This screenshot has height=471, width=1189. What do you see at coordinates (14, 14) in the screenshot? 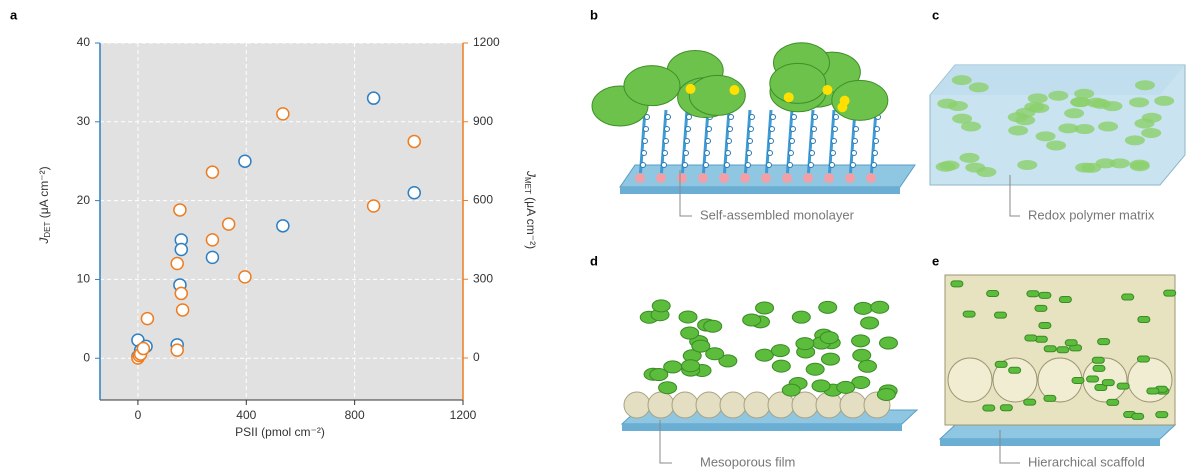
I see `panel-label: a` at bounding box center [14, 14].